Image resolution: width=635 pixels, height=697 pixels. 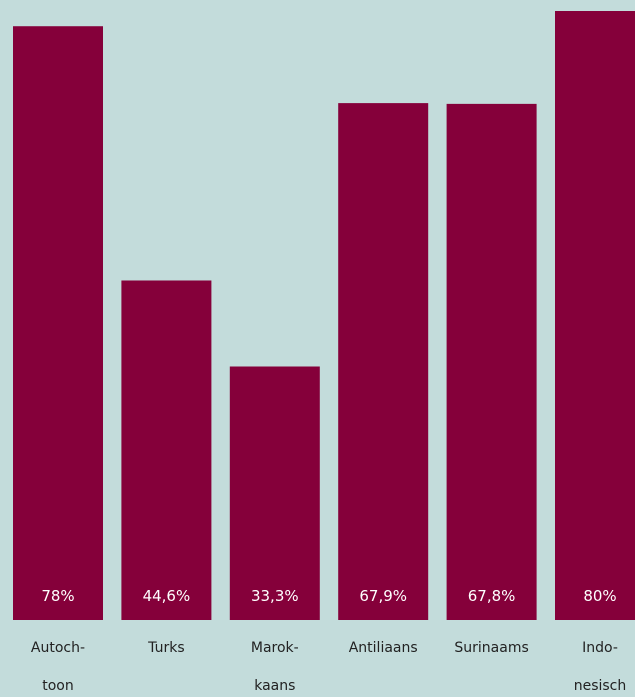 I want to click on category-label-4-line-0: Surinaams, so click(x=491, y=648).